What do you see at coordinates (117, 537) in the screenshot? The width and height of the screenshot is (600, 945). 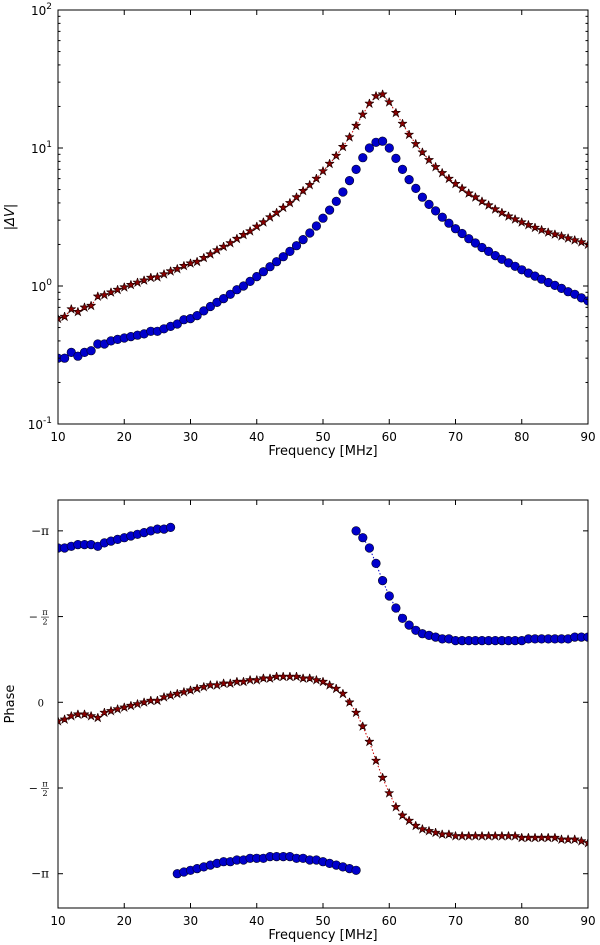 I see `series-blue-circles-upper-left` at bounding box center [117, 537].